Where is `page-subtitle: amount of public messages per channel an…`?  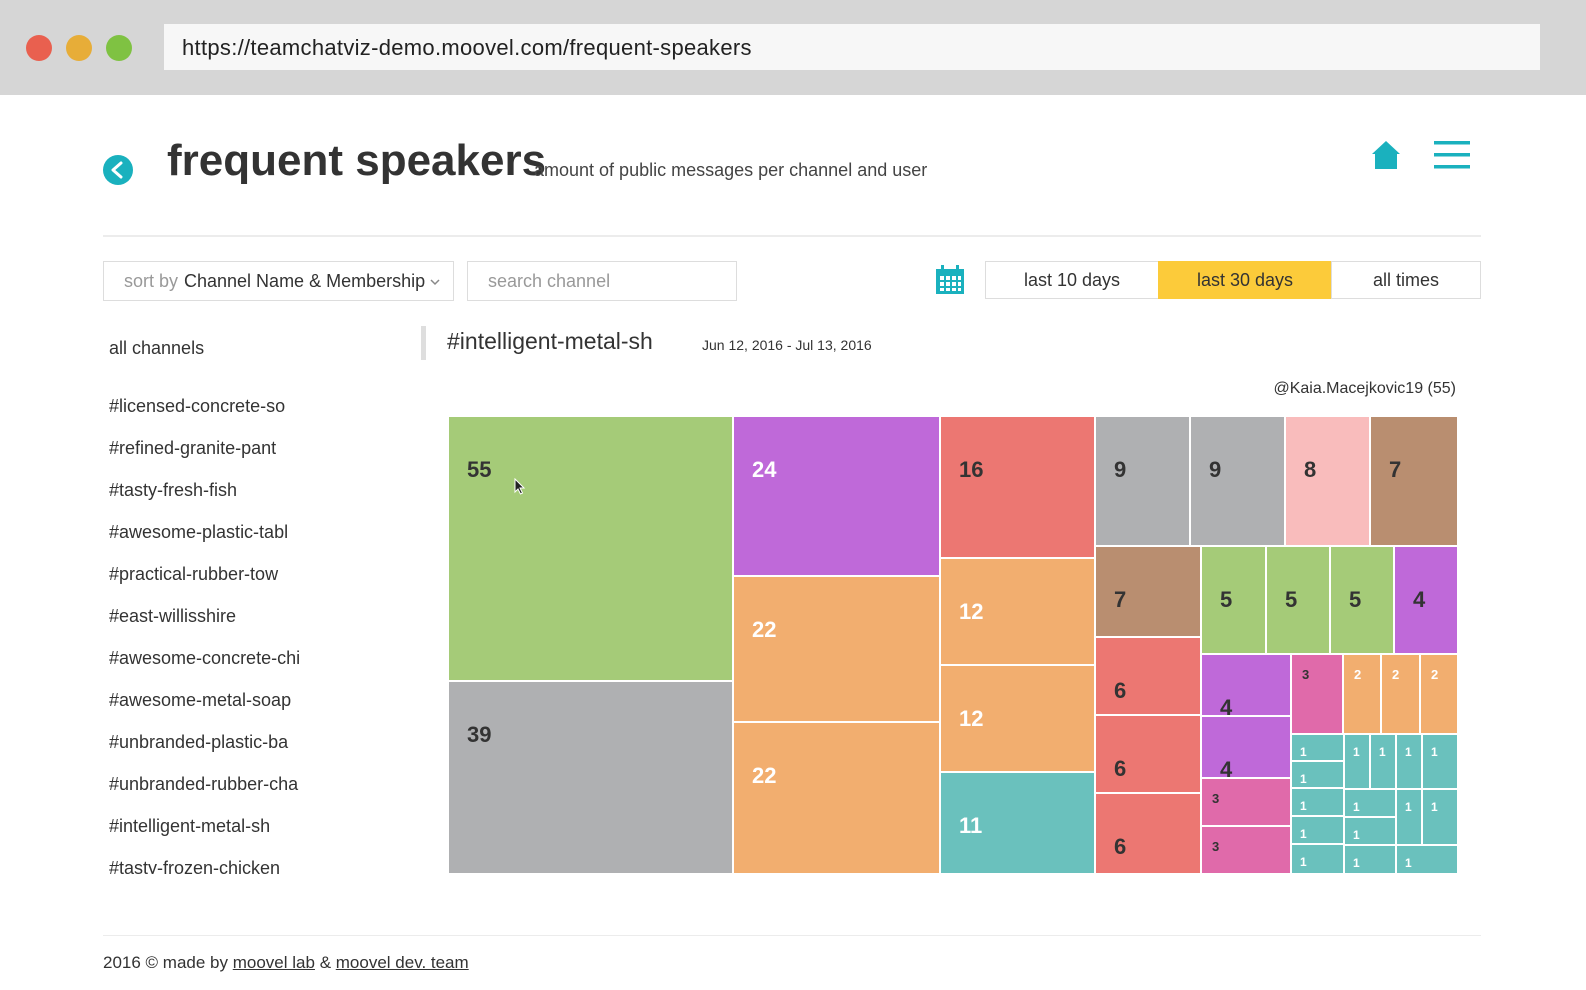
page-subtitle: amount of public messages per channel an… is located at coordinates (731, 170).